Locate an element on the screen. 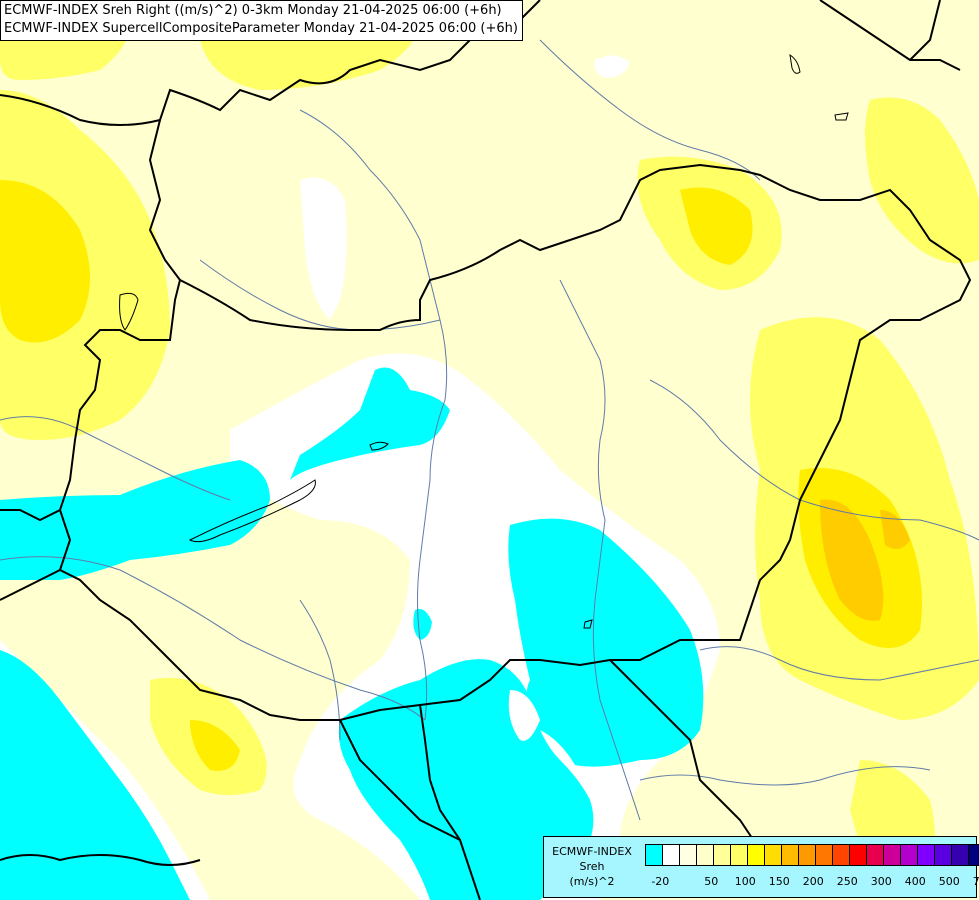 The width and height of the screenshot is (979, 900). legend-color-scale is located at coordinates (812, 855).